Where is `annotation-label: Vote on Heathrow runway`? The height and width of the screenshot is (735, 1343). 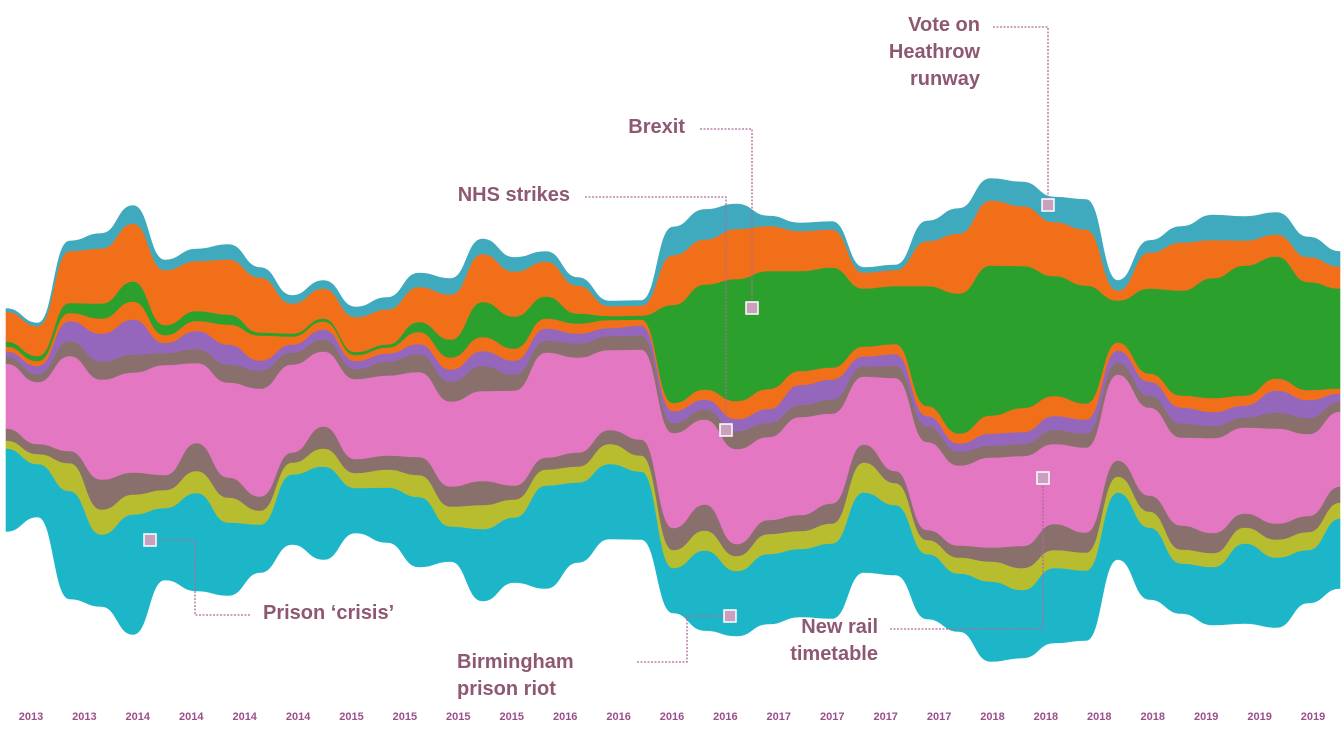
annotation-label: Vote on Heathrow runway is located at coordinates (935, 52).